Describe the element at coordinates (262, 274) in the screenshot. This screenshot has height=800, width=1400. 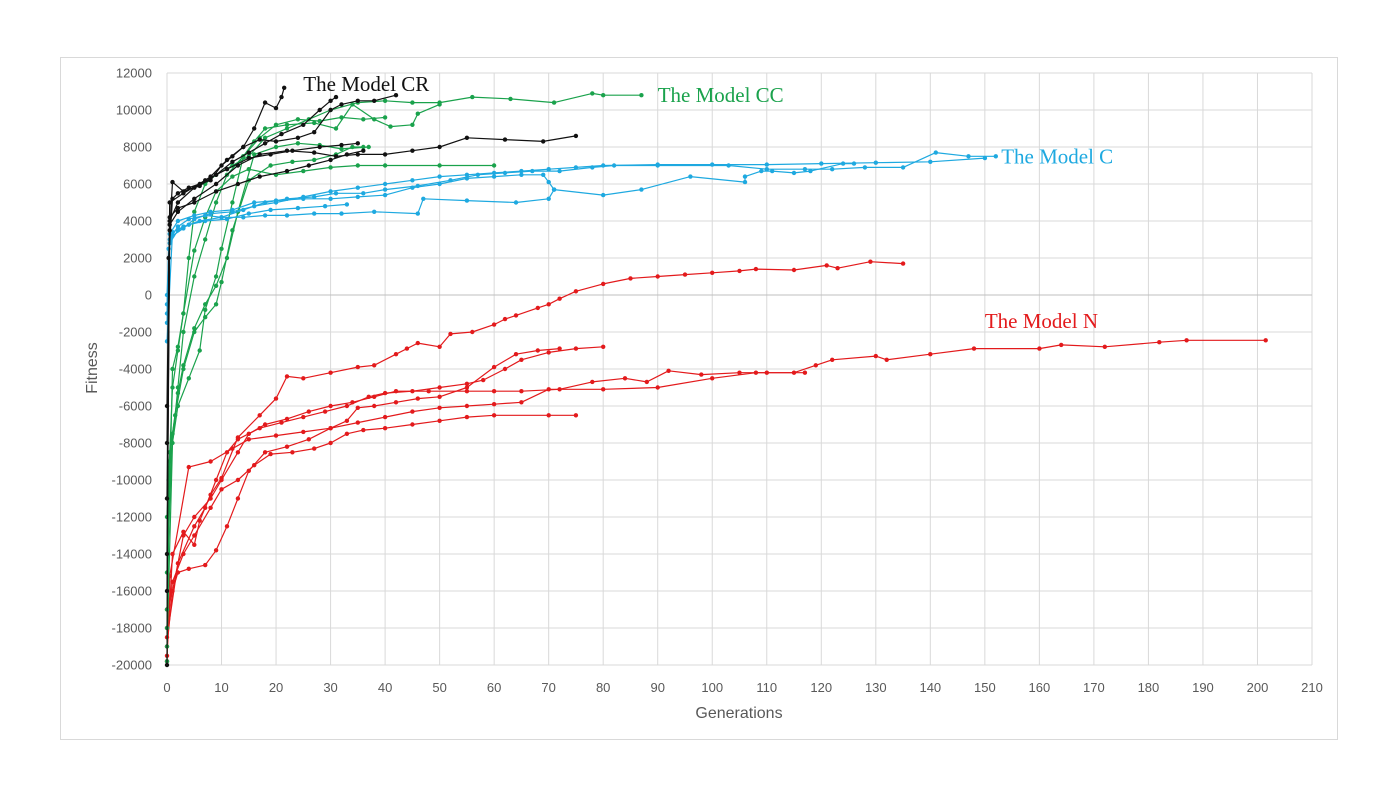
I see `the-model-cr-run-5-line` at that location.